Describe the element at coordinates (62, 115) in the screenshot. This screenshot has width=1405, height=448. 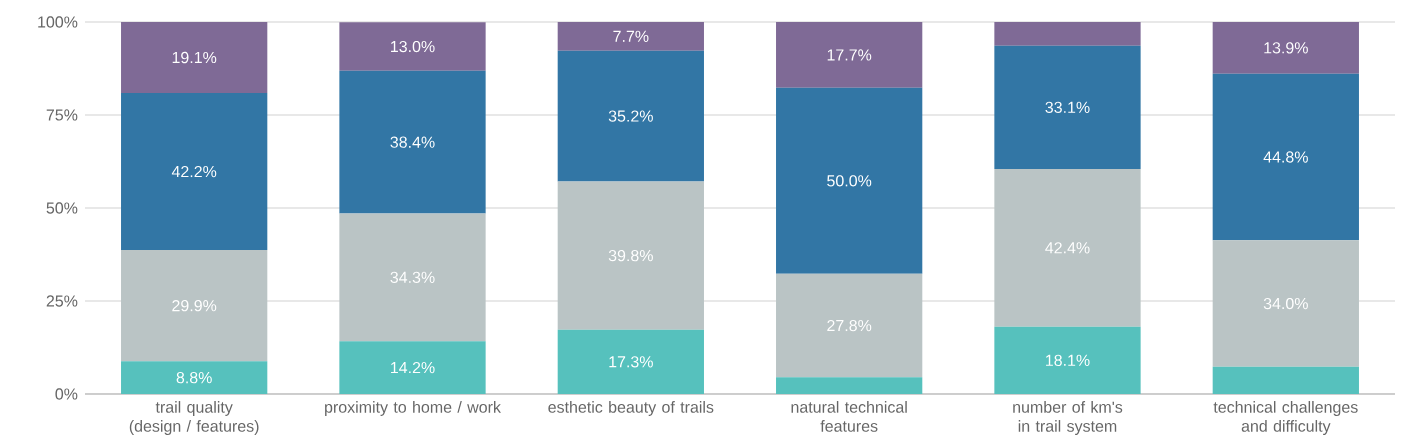
I see `y-tick-label: 75%` at that location.